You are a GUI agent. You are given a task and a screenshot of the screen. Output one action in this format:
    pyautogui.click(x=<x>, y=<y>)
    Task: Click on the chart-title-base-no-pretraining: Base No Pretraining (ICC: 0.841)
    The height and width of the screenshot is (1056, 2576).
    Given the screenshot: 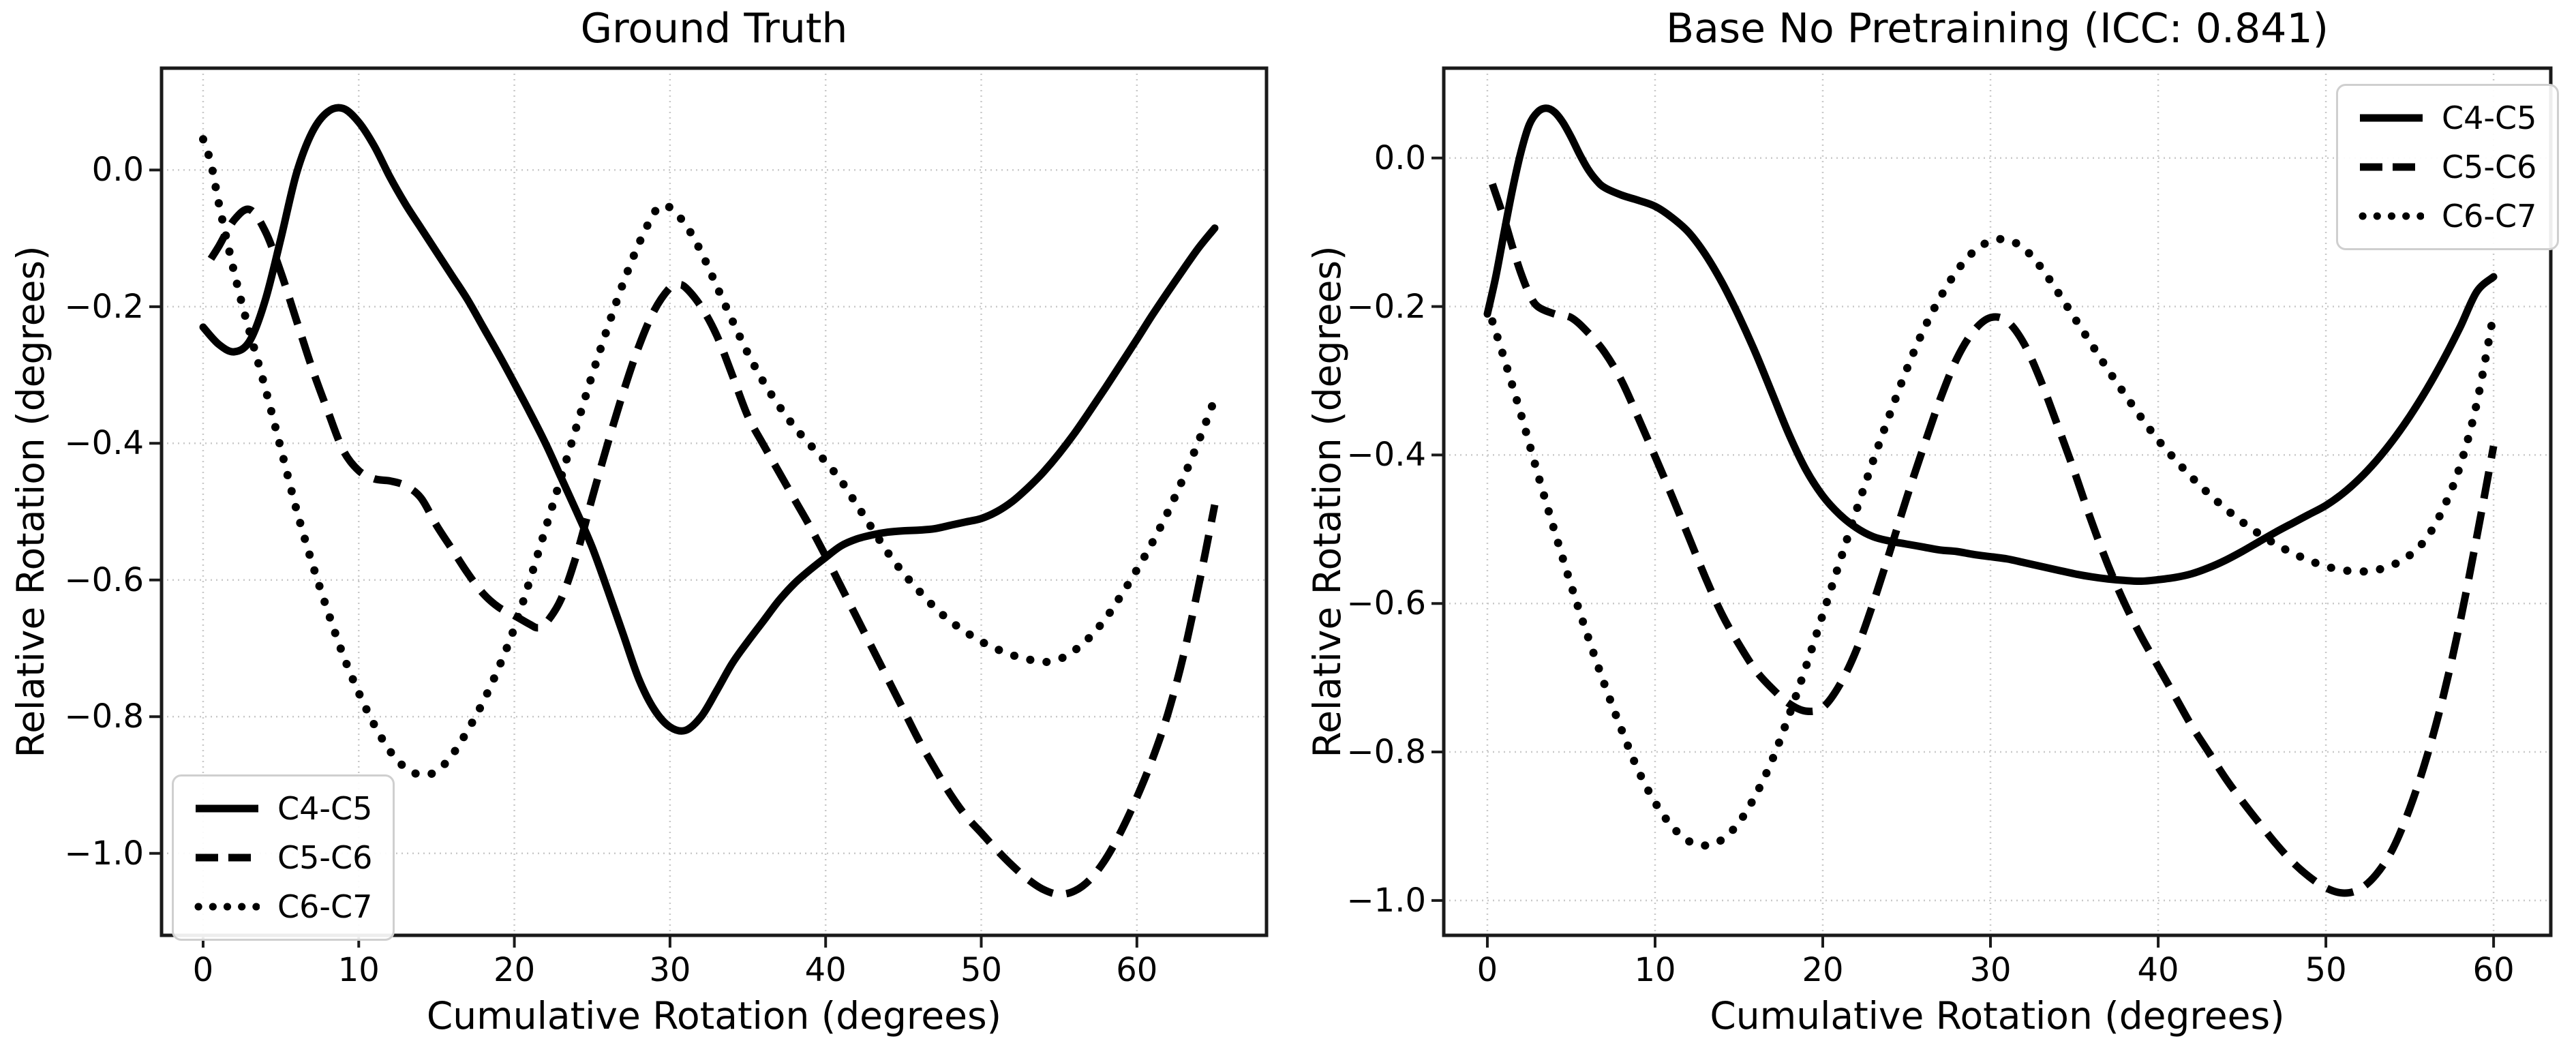 What is the action you would take?
    pyautogui.click(x=1997, y=28)
    